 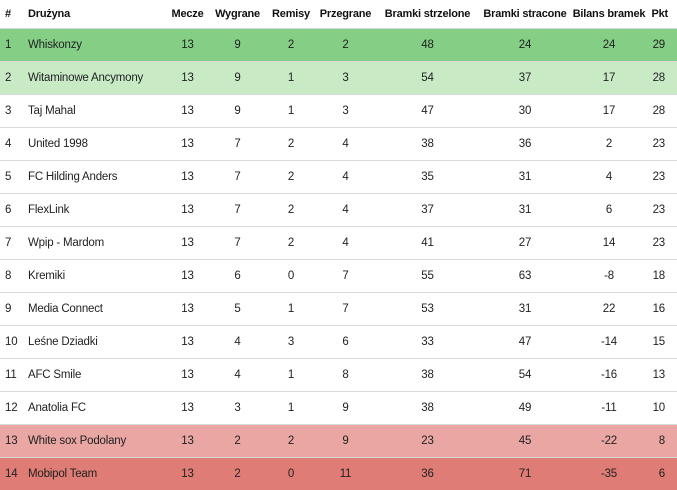 I want to click on cell-goals-for: 23, so click(x=427, y=440).